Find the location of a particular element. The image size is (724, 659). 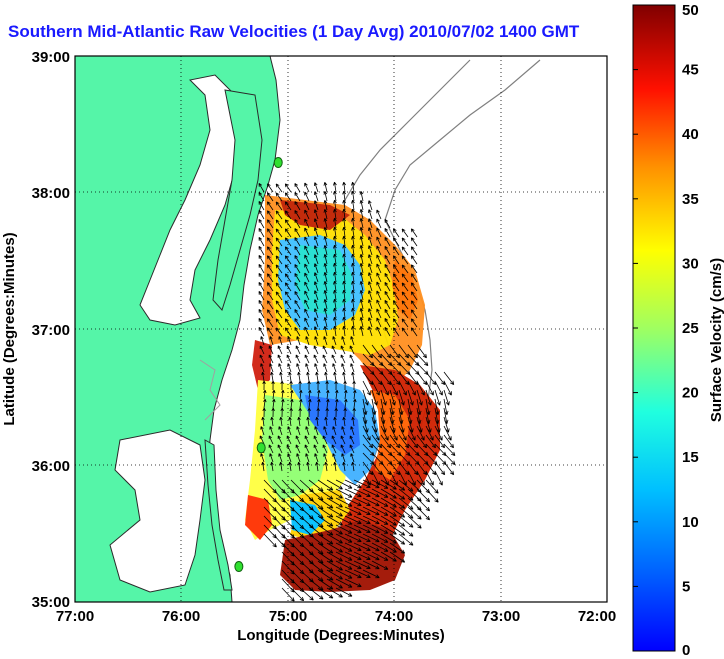

x-tick-label: 77:00 is located at coordinates (75, 616).